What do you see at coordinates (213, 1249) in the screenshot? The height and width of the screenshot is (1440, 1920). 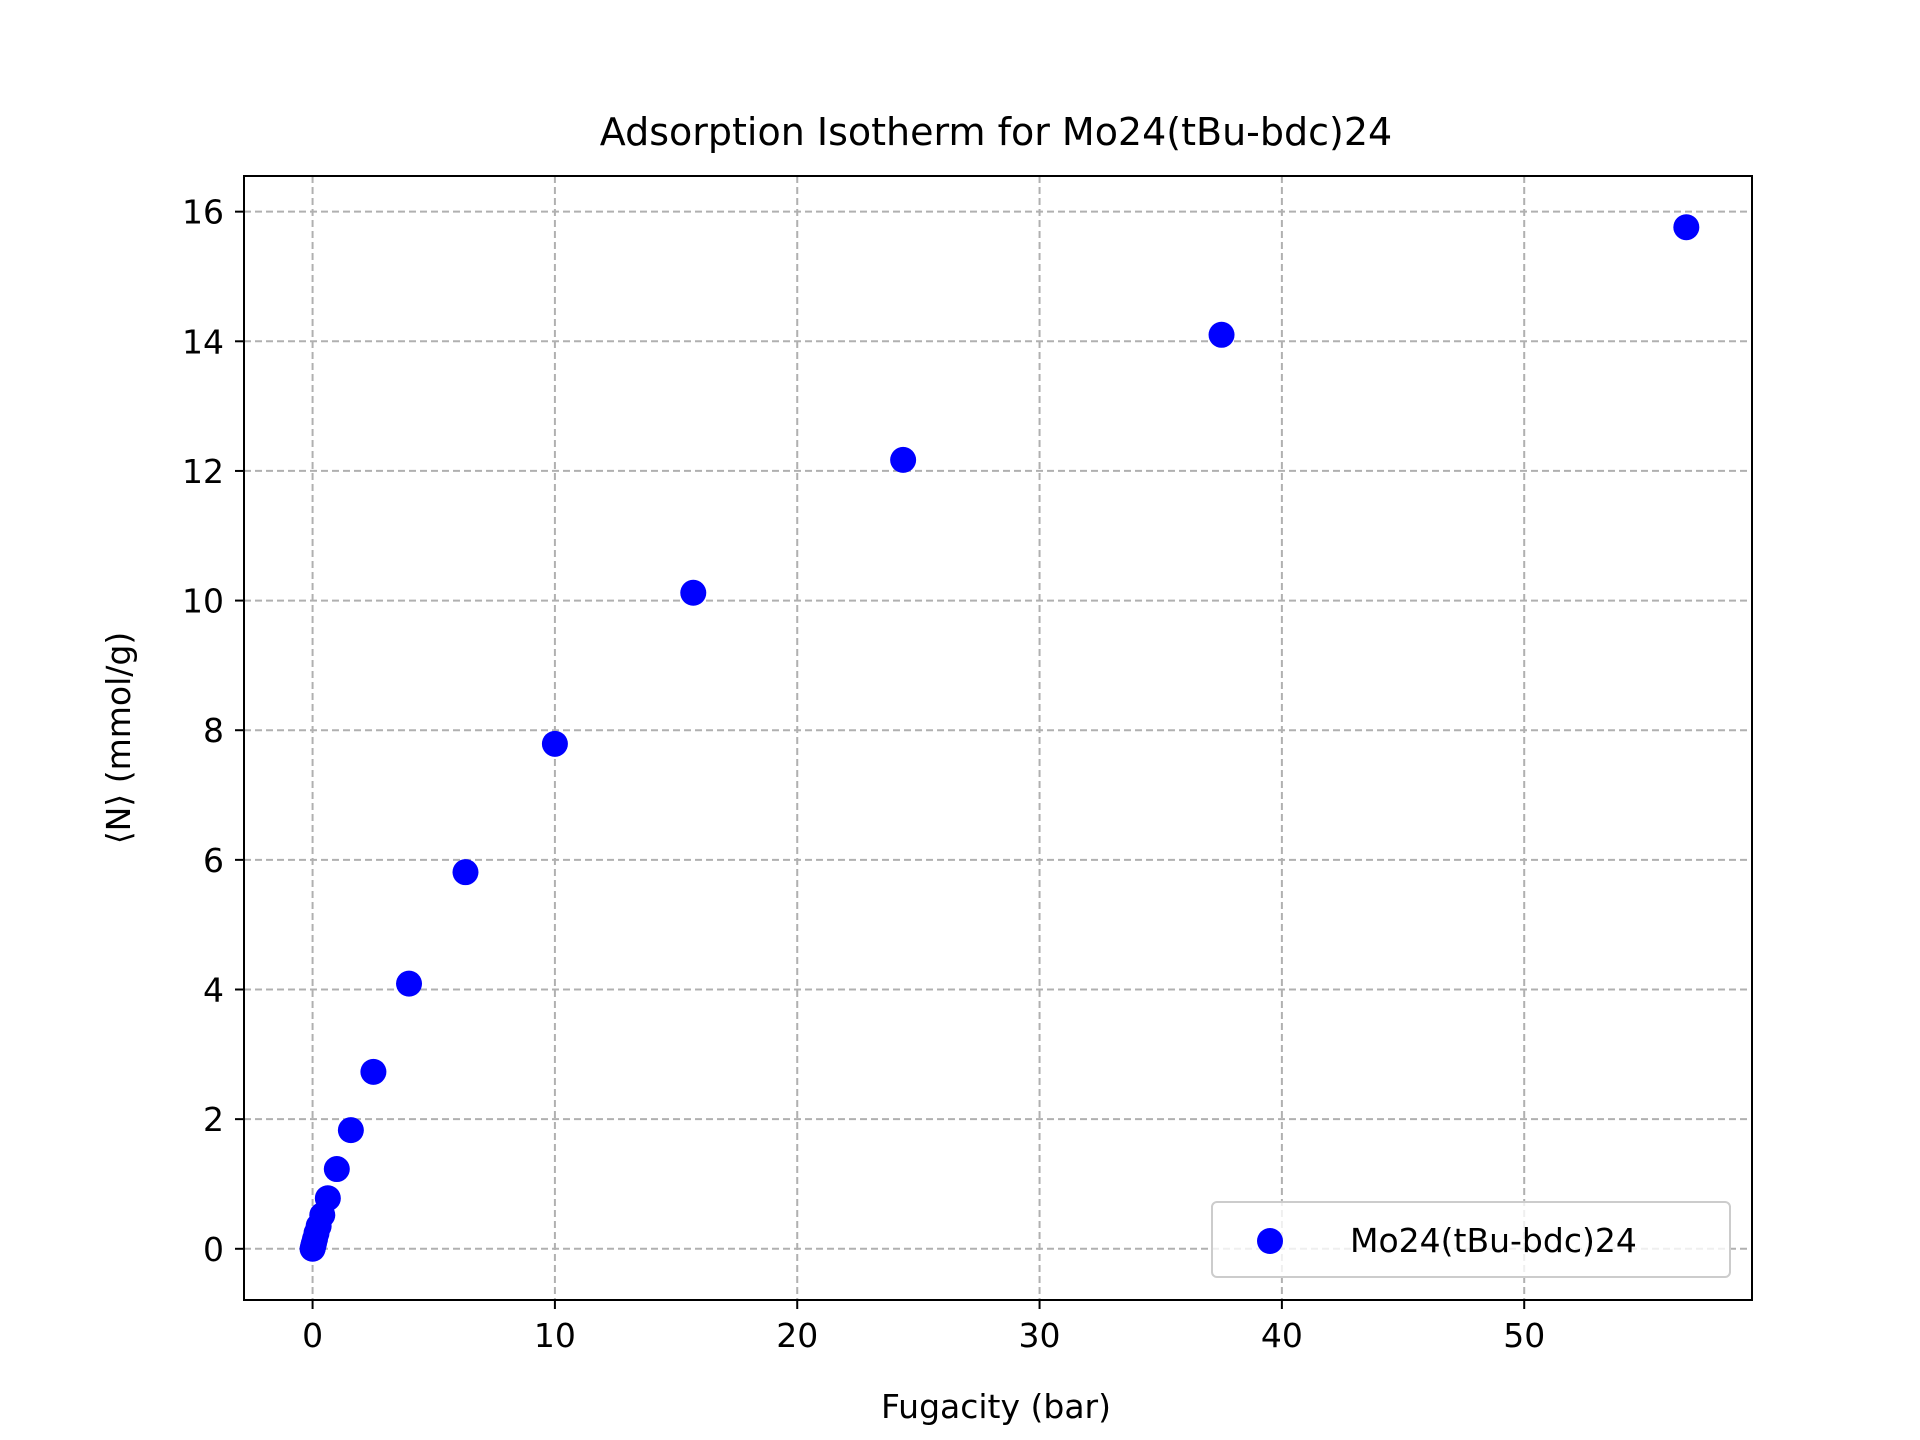 I see `y-tick-label: 0` at bounding box center [213, 1249].